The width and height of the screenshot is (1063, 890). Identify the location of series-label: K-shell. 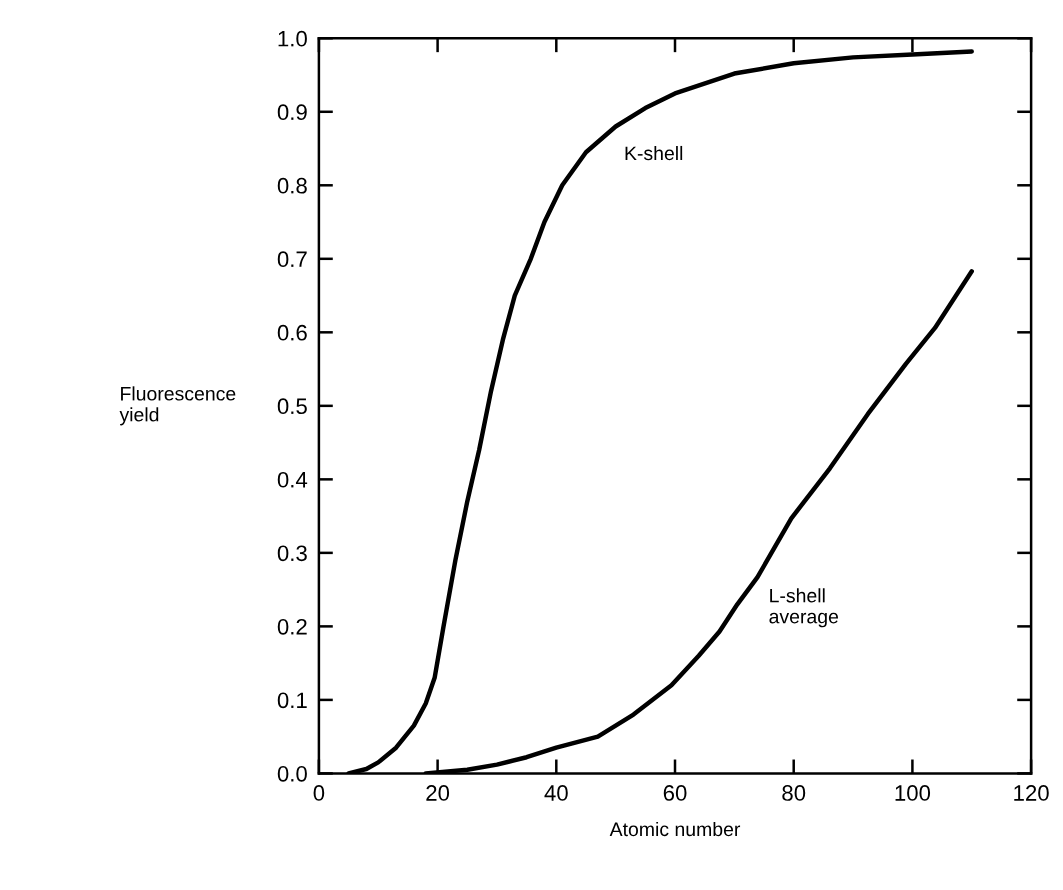
(654, 153).